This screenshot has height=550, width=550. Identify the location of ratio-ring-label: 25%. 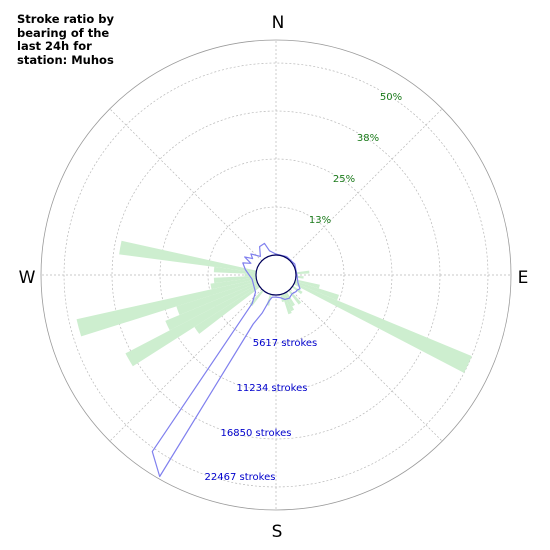
(344, 179).